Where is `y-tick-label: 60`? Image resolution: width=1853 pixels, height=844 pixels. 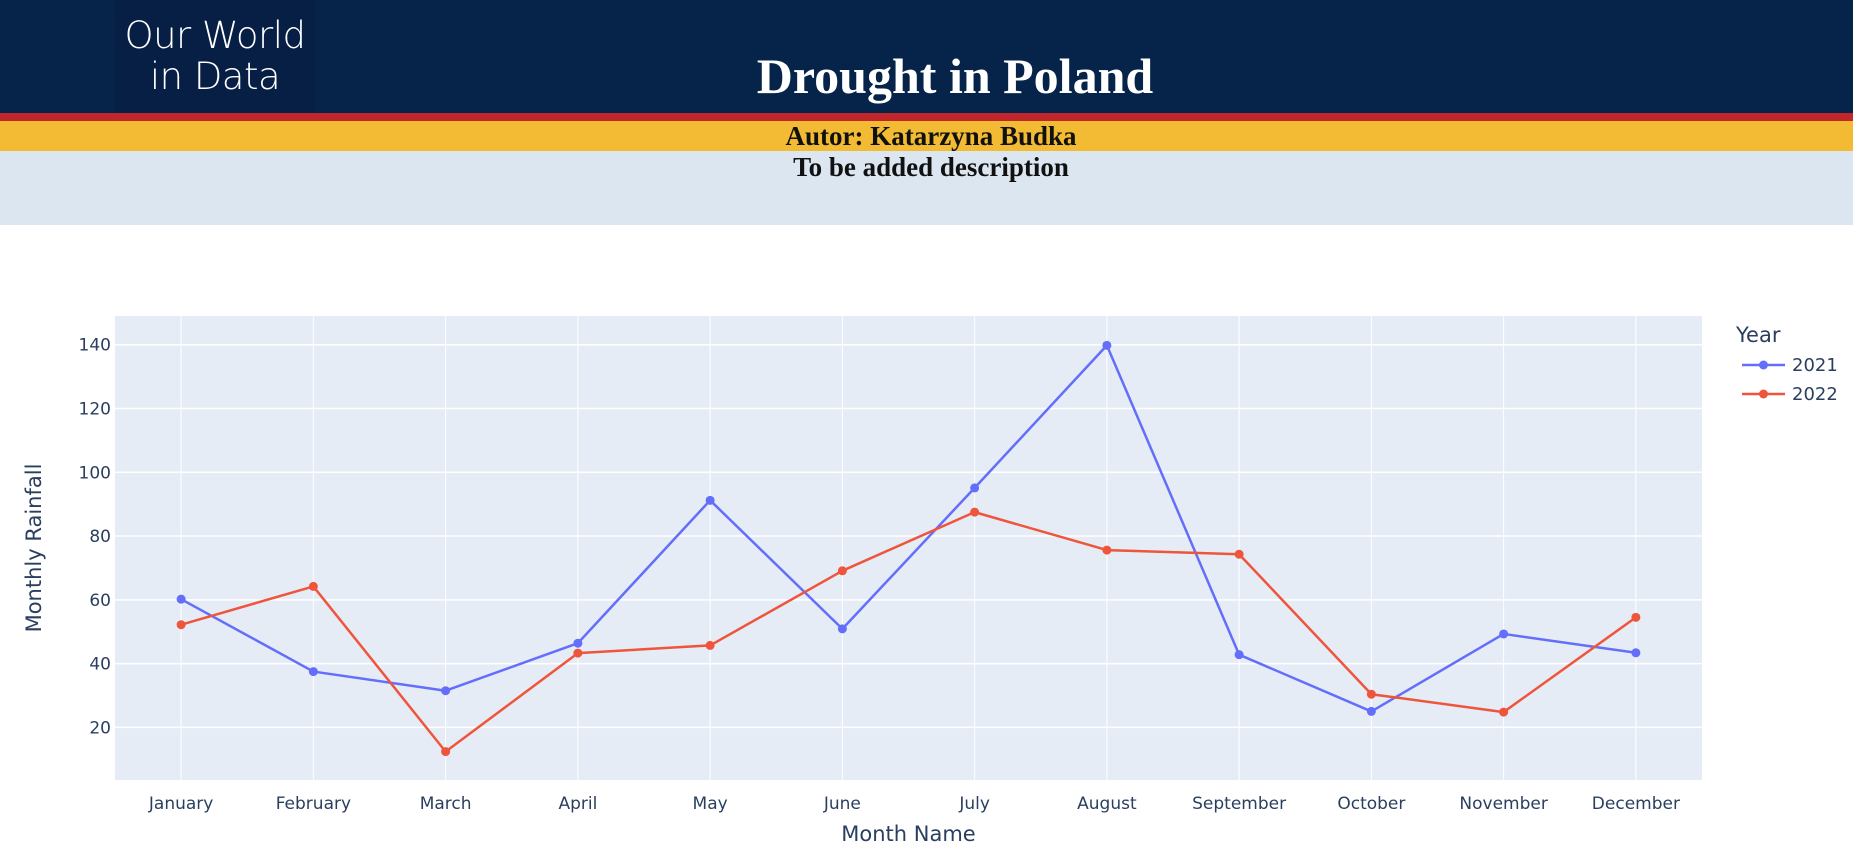 y-tick-label: 60 is located at coordinates (100, 601).